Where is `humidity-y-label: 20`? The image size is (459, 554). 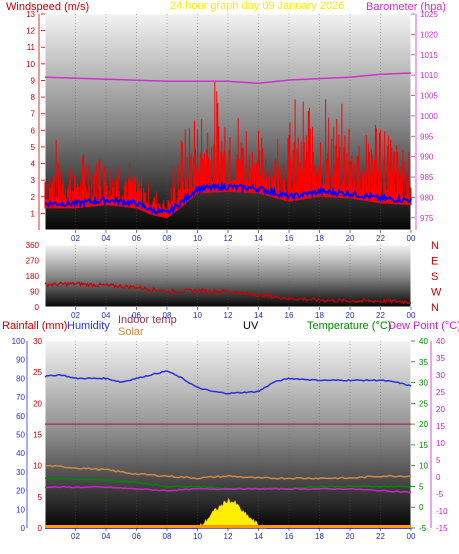
humidity-y-label: 20 is located at coordinates (20, 491).